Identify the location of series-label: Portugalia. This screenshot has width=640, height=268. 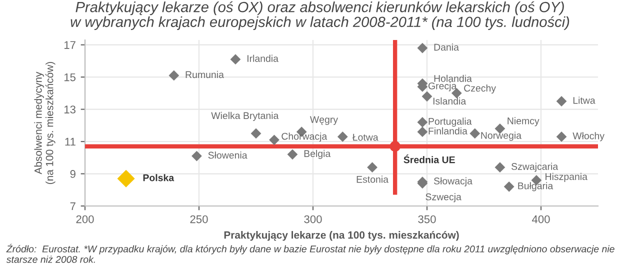
(450, 122).